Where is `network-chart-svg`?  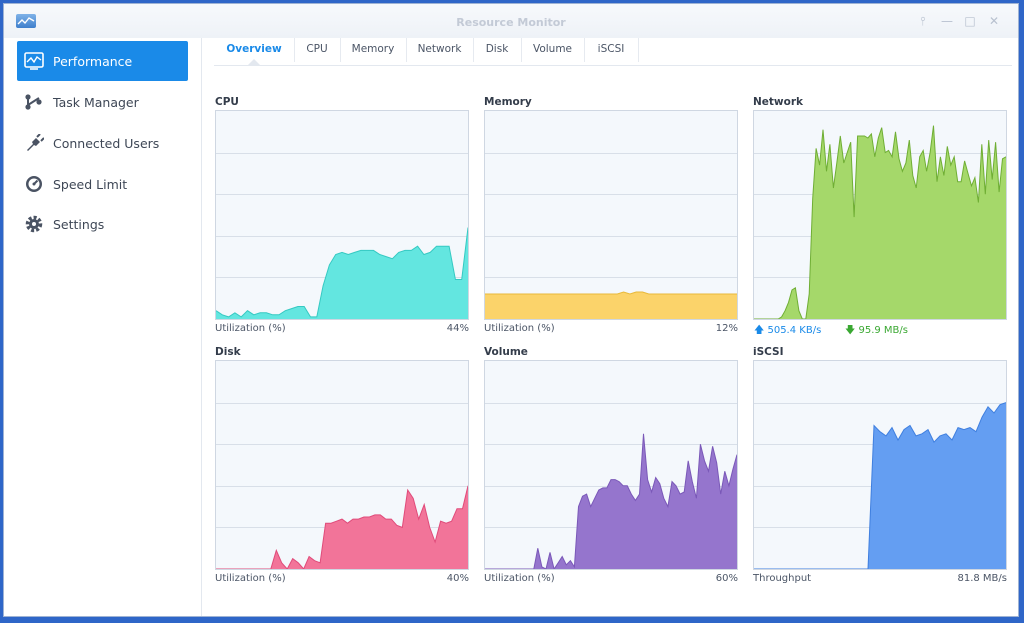 network-chart-svg is located at coordinates (880, 222).